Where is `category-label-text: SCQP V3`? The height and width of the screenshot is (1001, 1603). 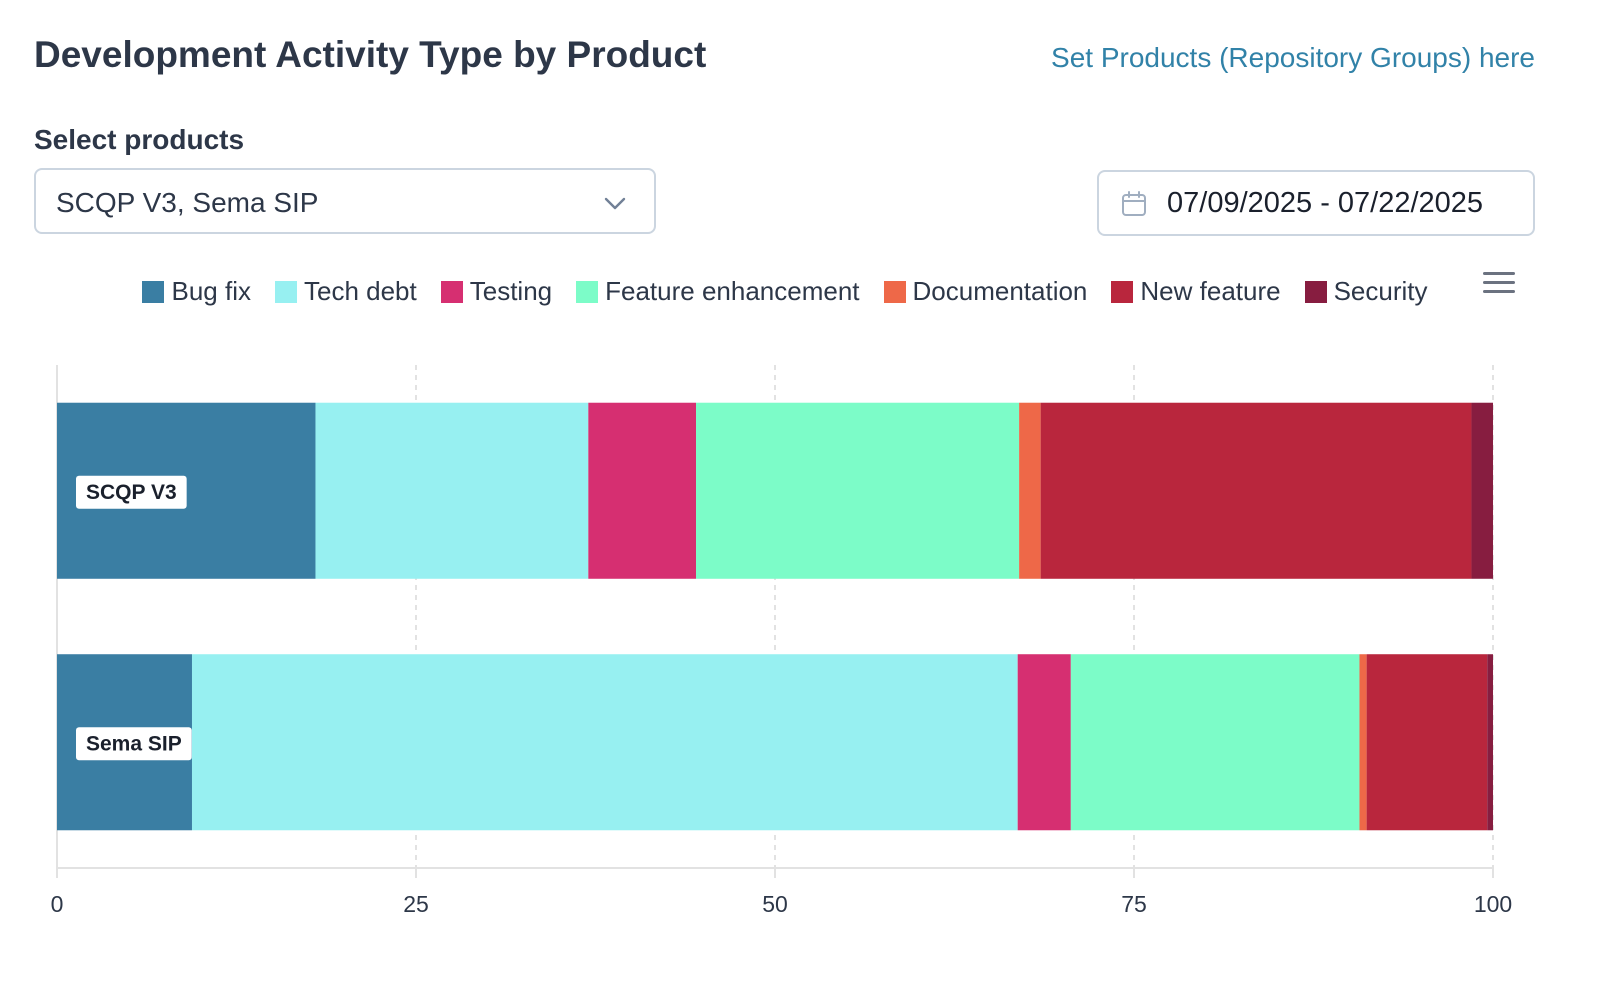 category-label-text: SCQP V3 is located at coordinates (131, 492).